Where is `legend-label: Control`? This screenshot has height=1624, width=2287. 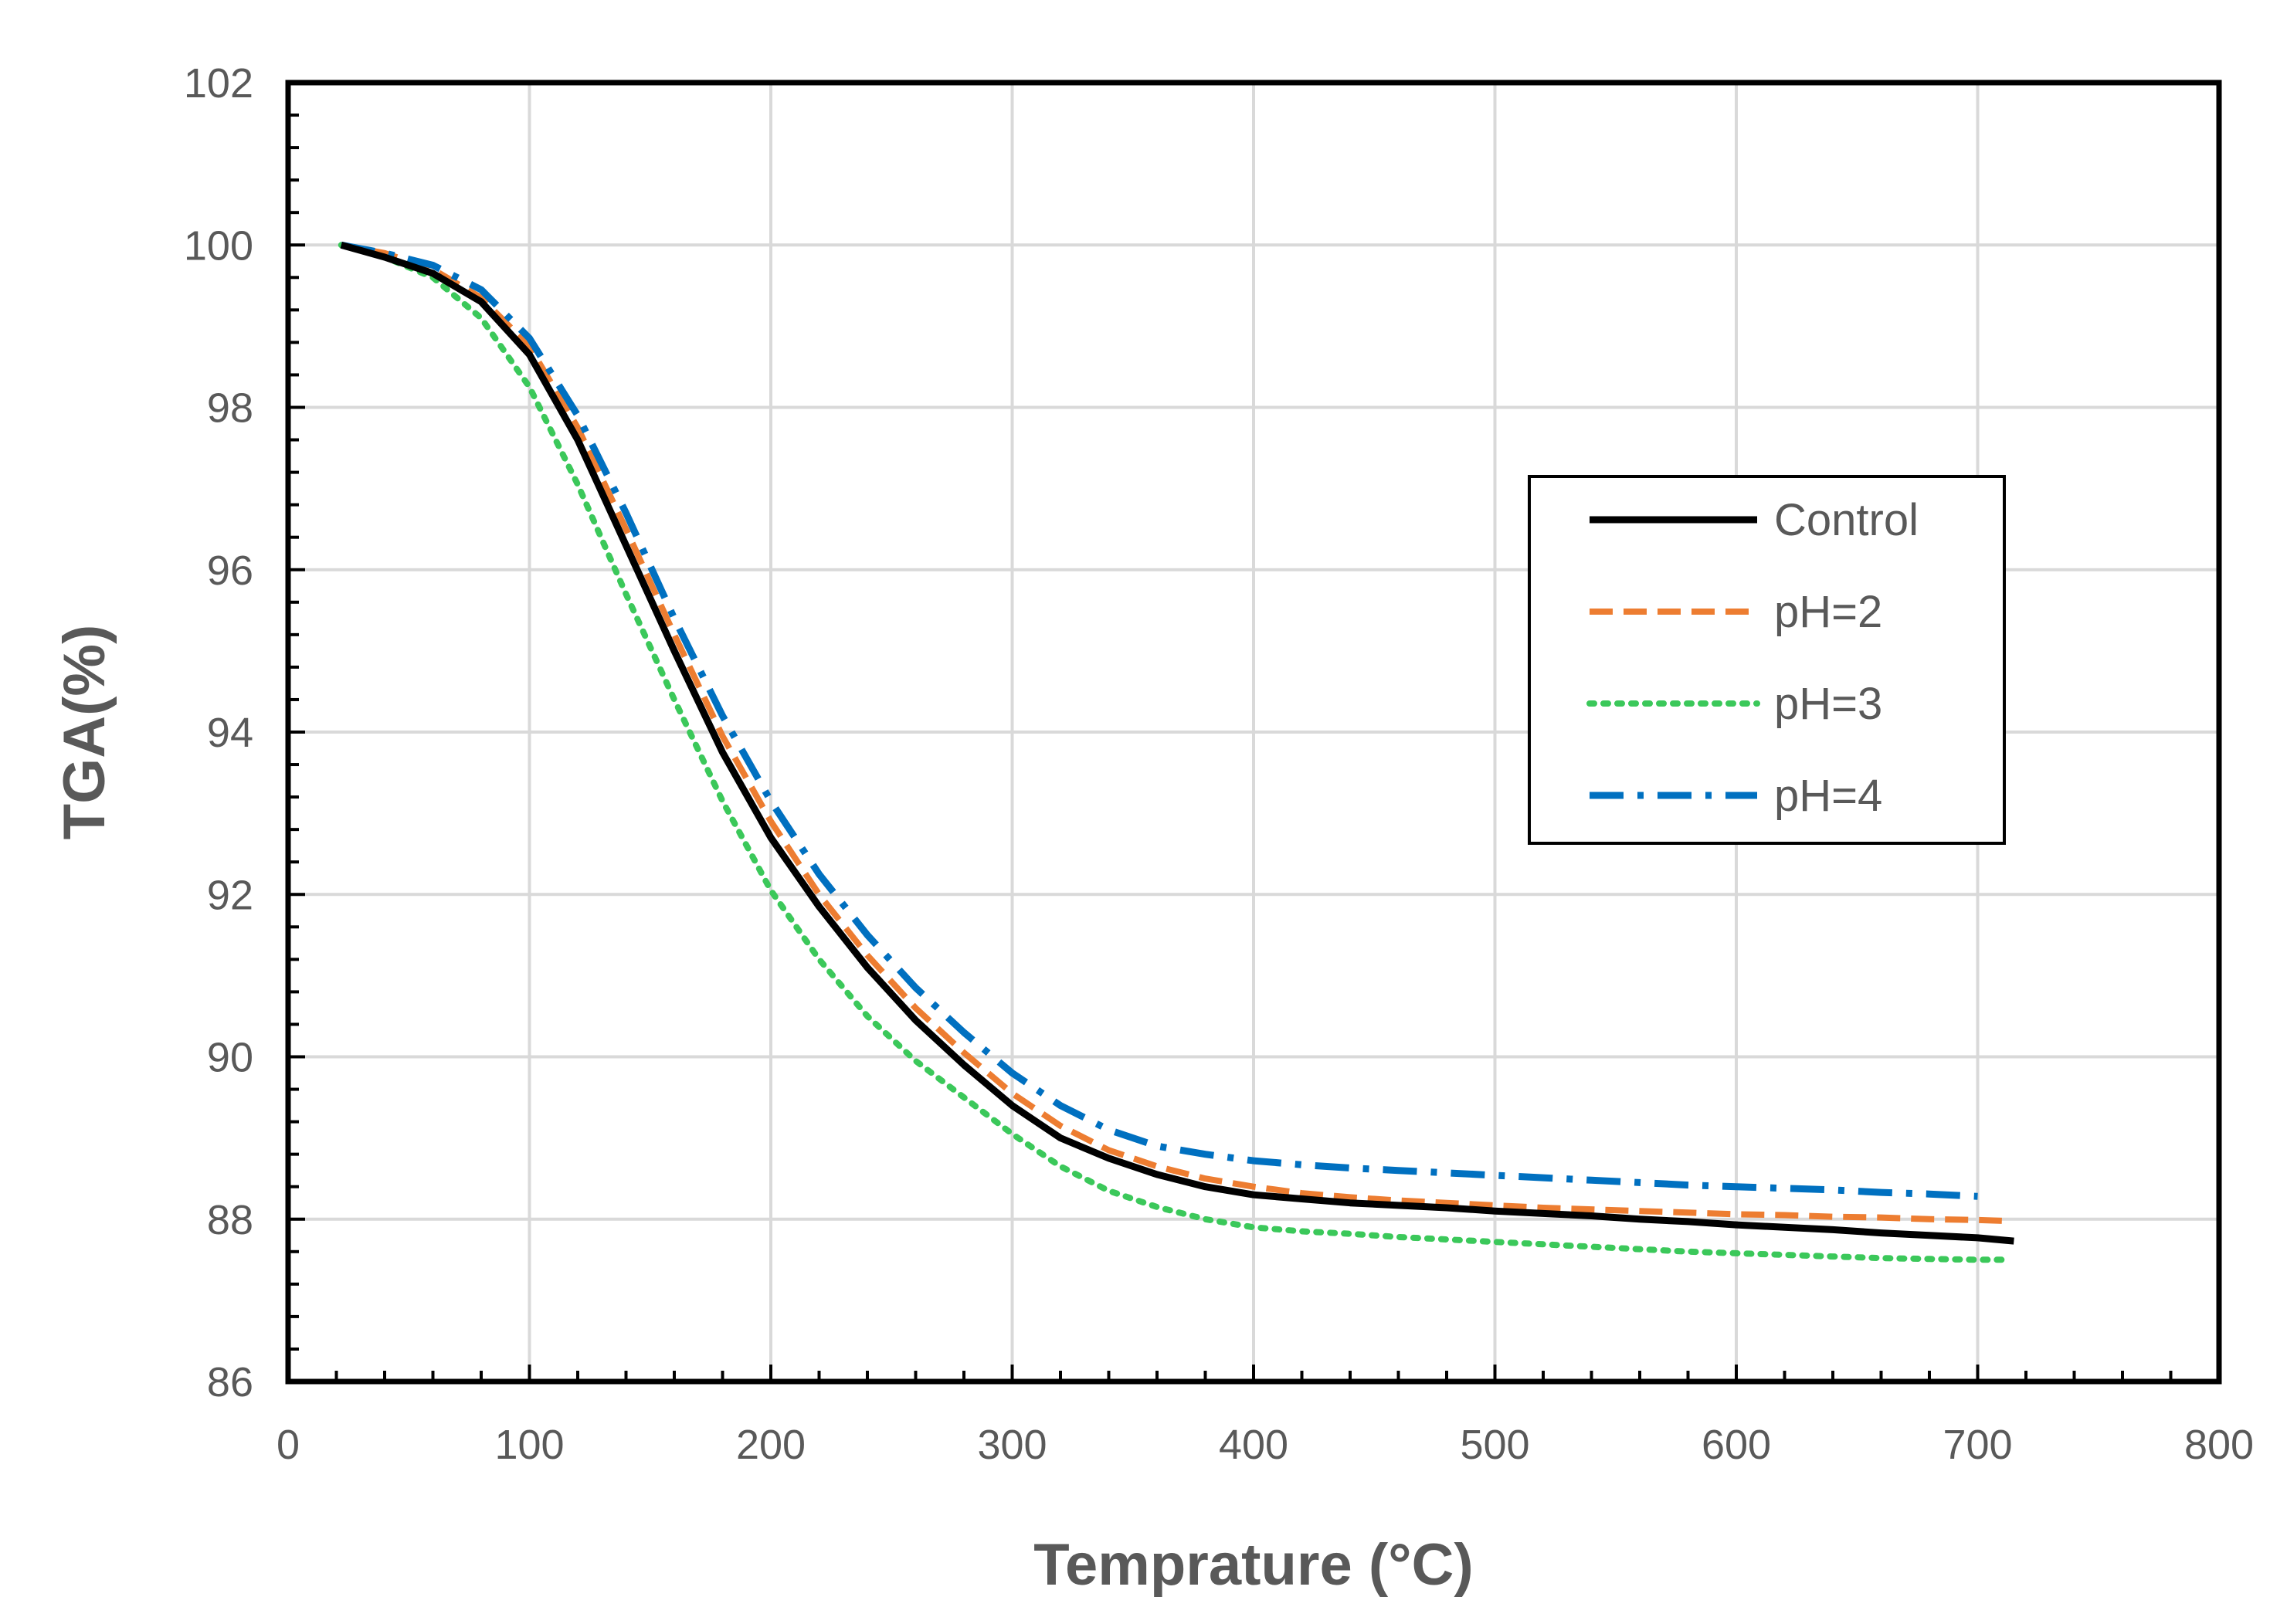
legend-label: Control is located at coordinates (1846, 520).